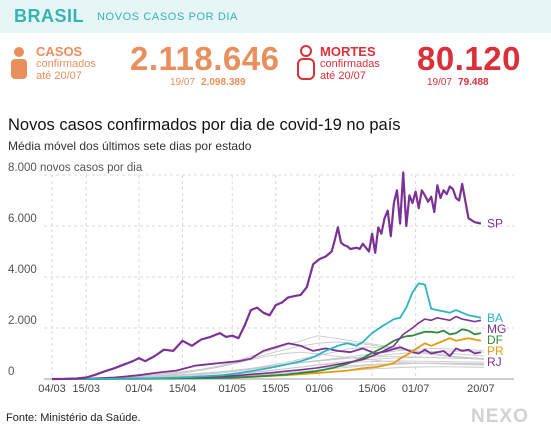 The image size is (551, 434). What do you see at coordinates (139, 389) in the screenshot?
I see `x-tick-label: 01/04` at bounding box center [139, 389].